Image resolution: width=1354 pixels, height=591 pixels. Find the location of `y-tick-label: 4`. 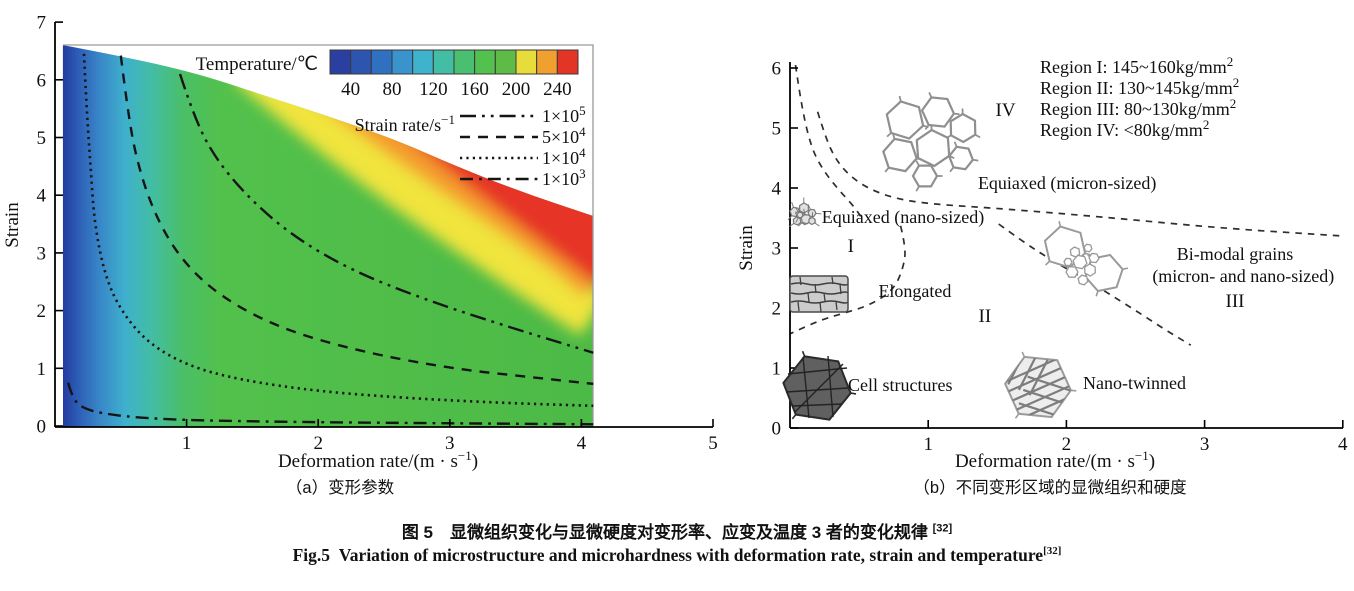

y-tick-label: 4 is located at coordinates (777, 189).